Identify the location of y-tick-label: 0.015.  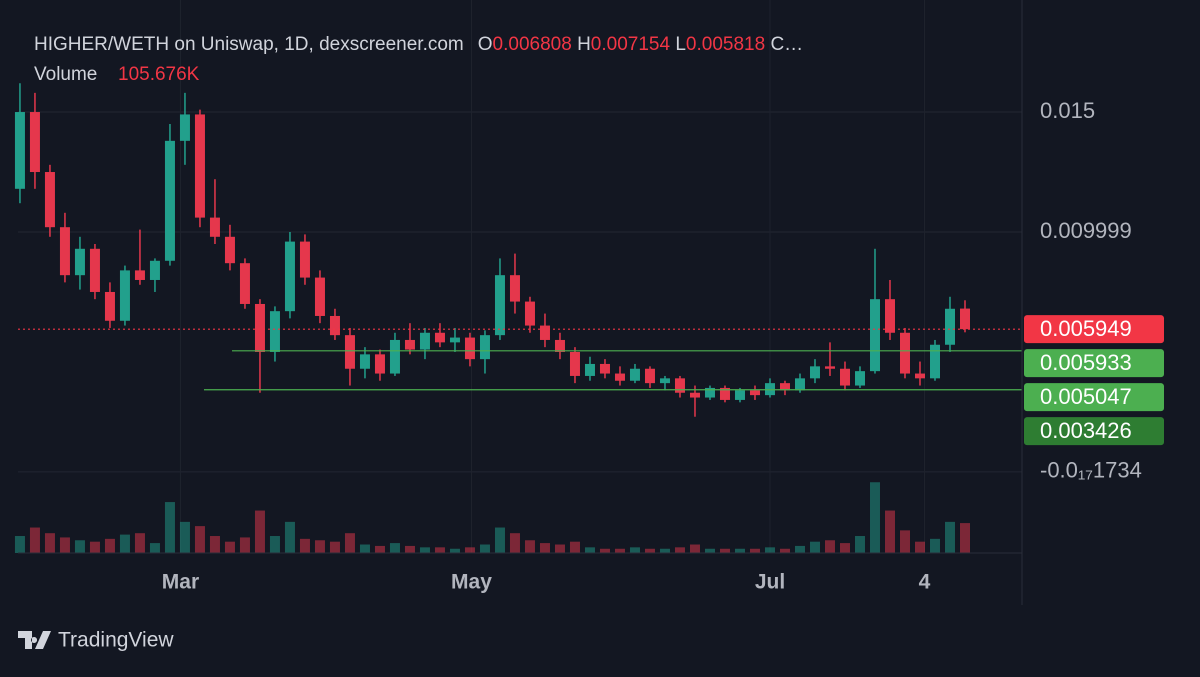
(1067, 110).